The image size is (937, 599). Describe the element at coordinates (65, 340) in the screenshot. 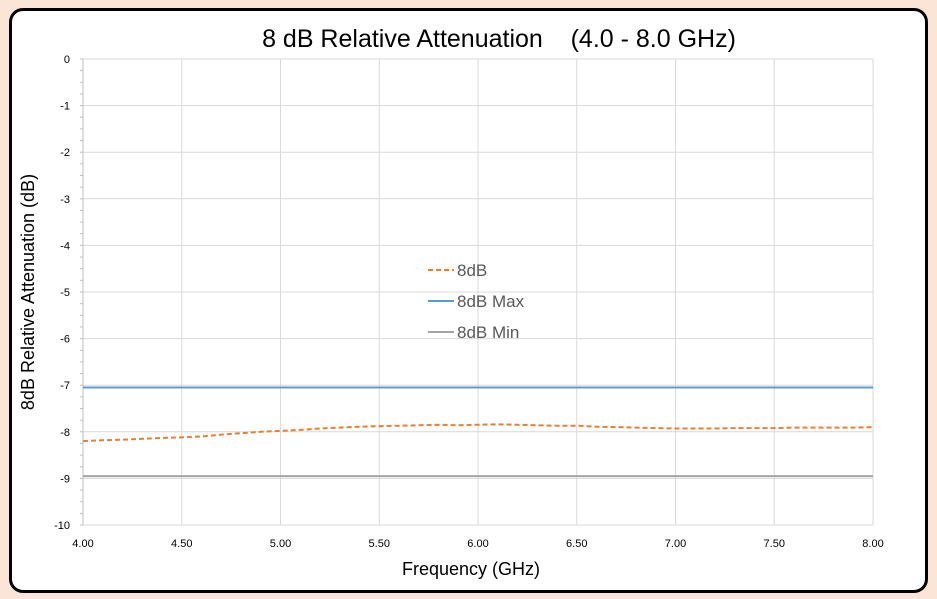

I see `y-tick-label: -6` at that location.